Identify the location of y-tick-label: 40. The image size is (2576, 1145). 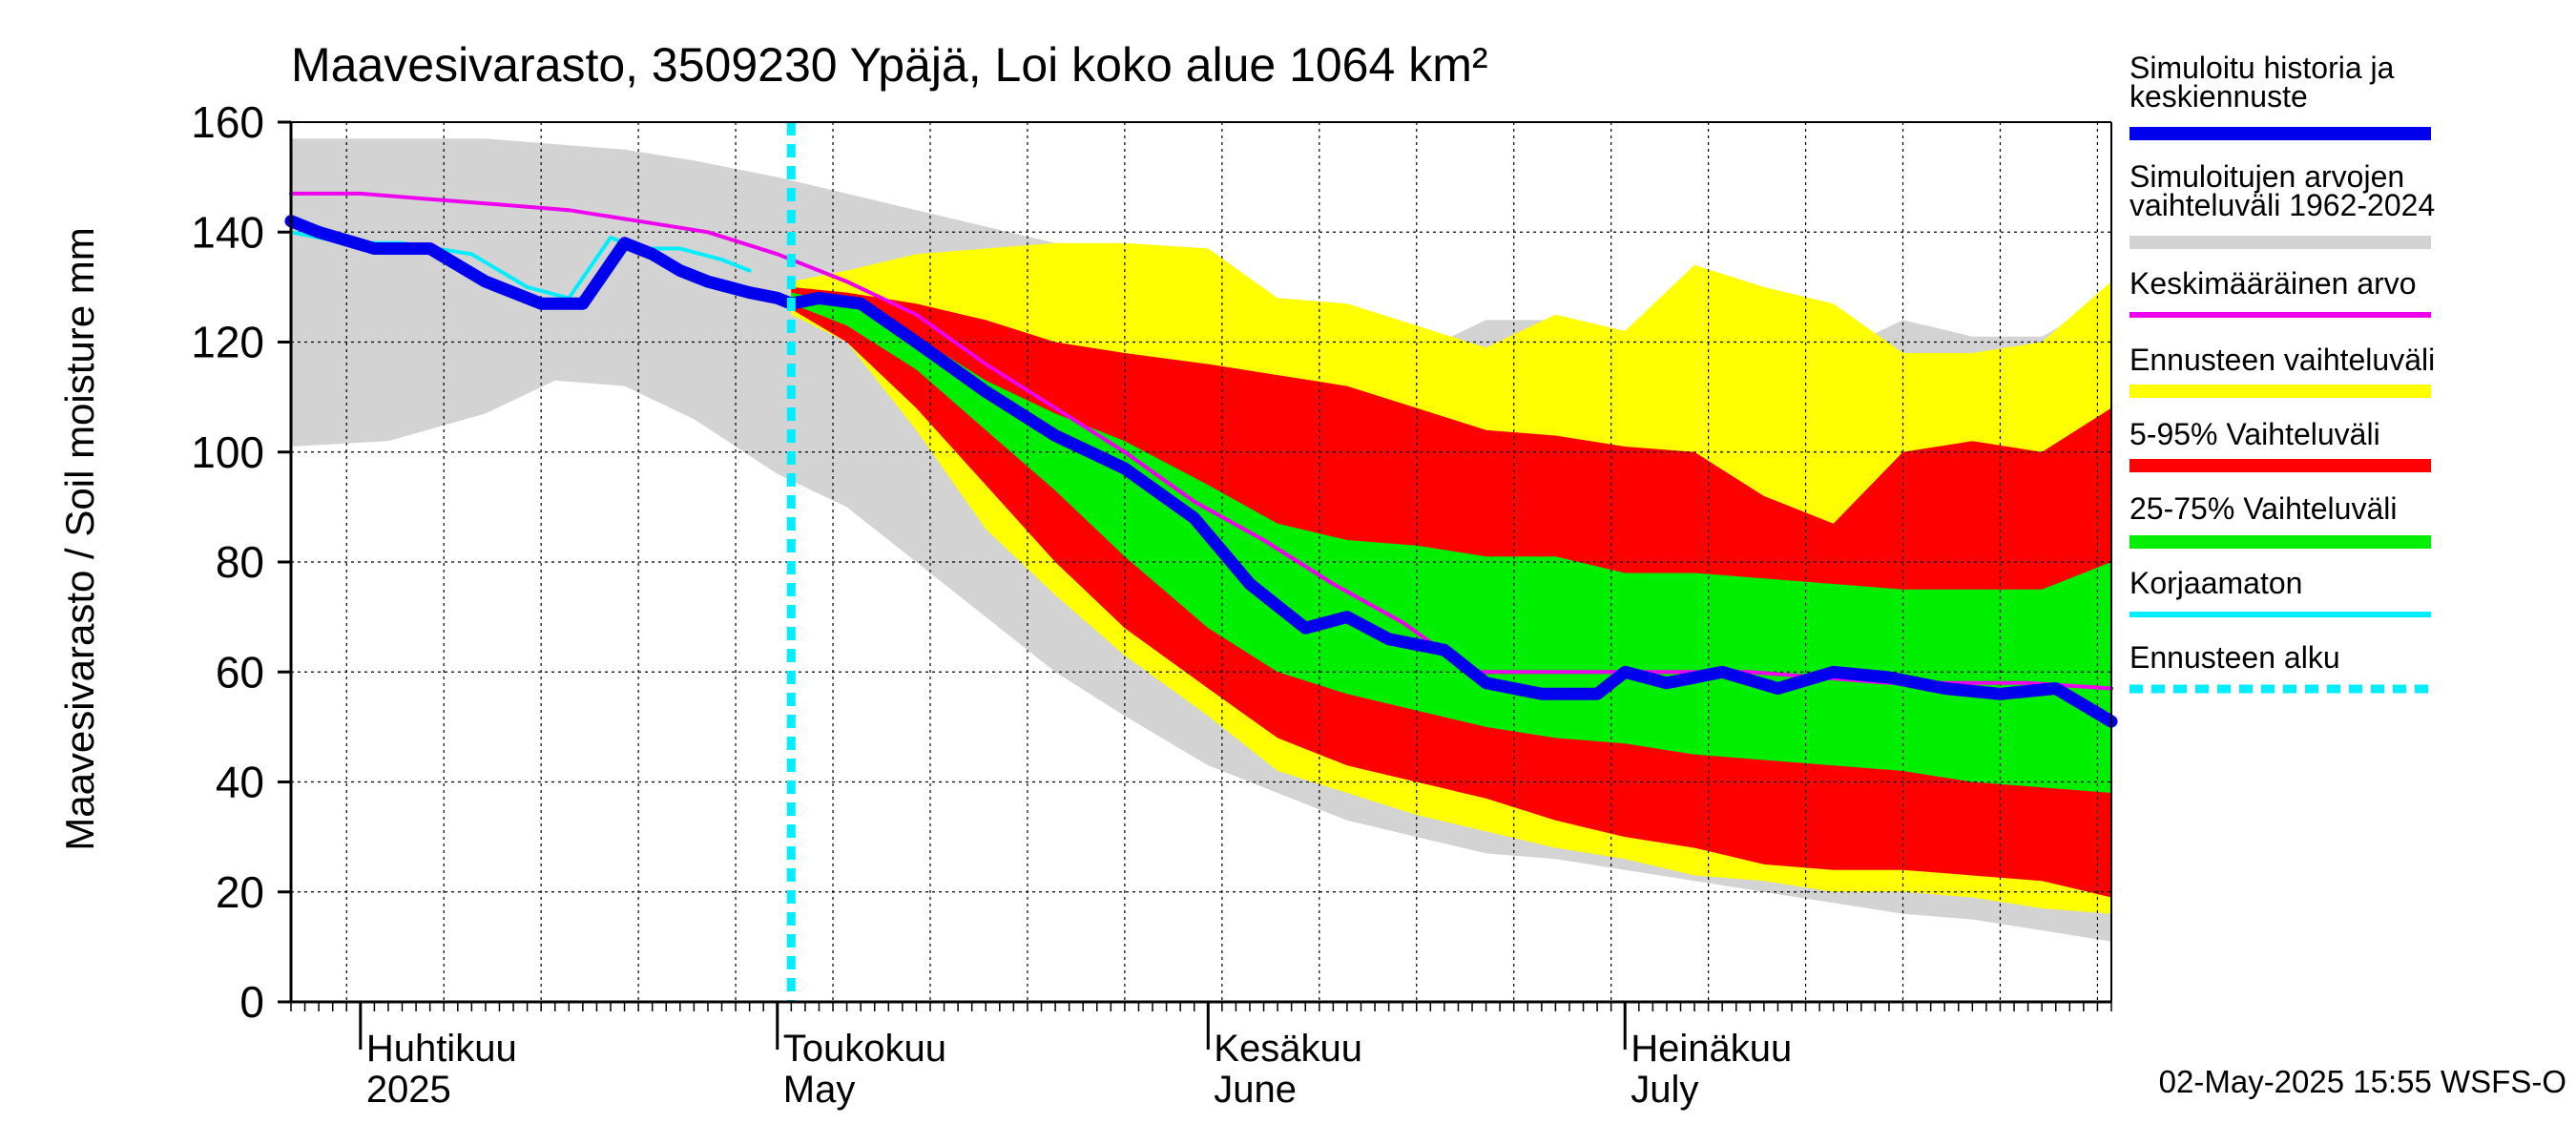
(240, 782).